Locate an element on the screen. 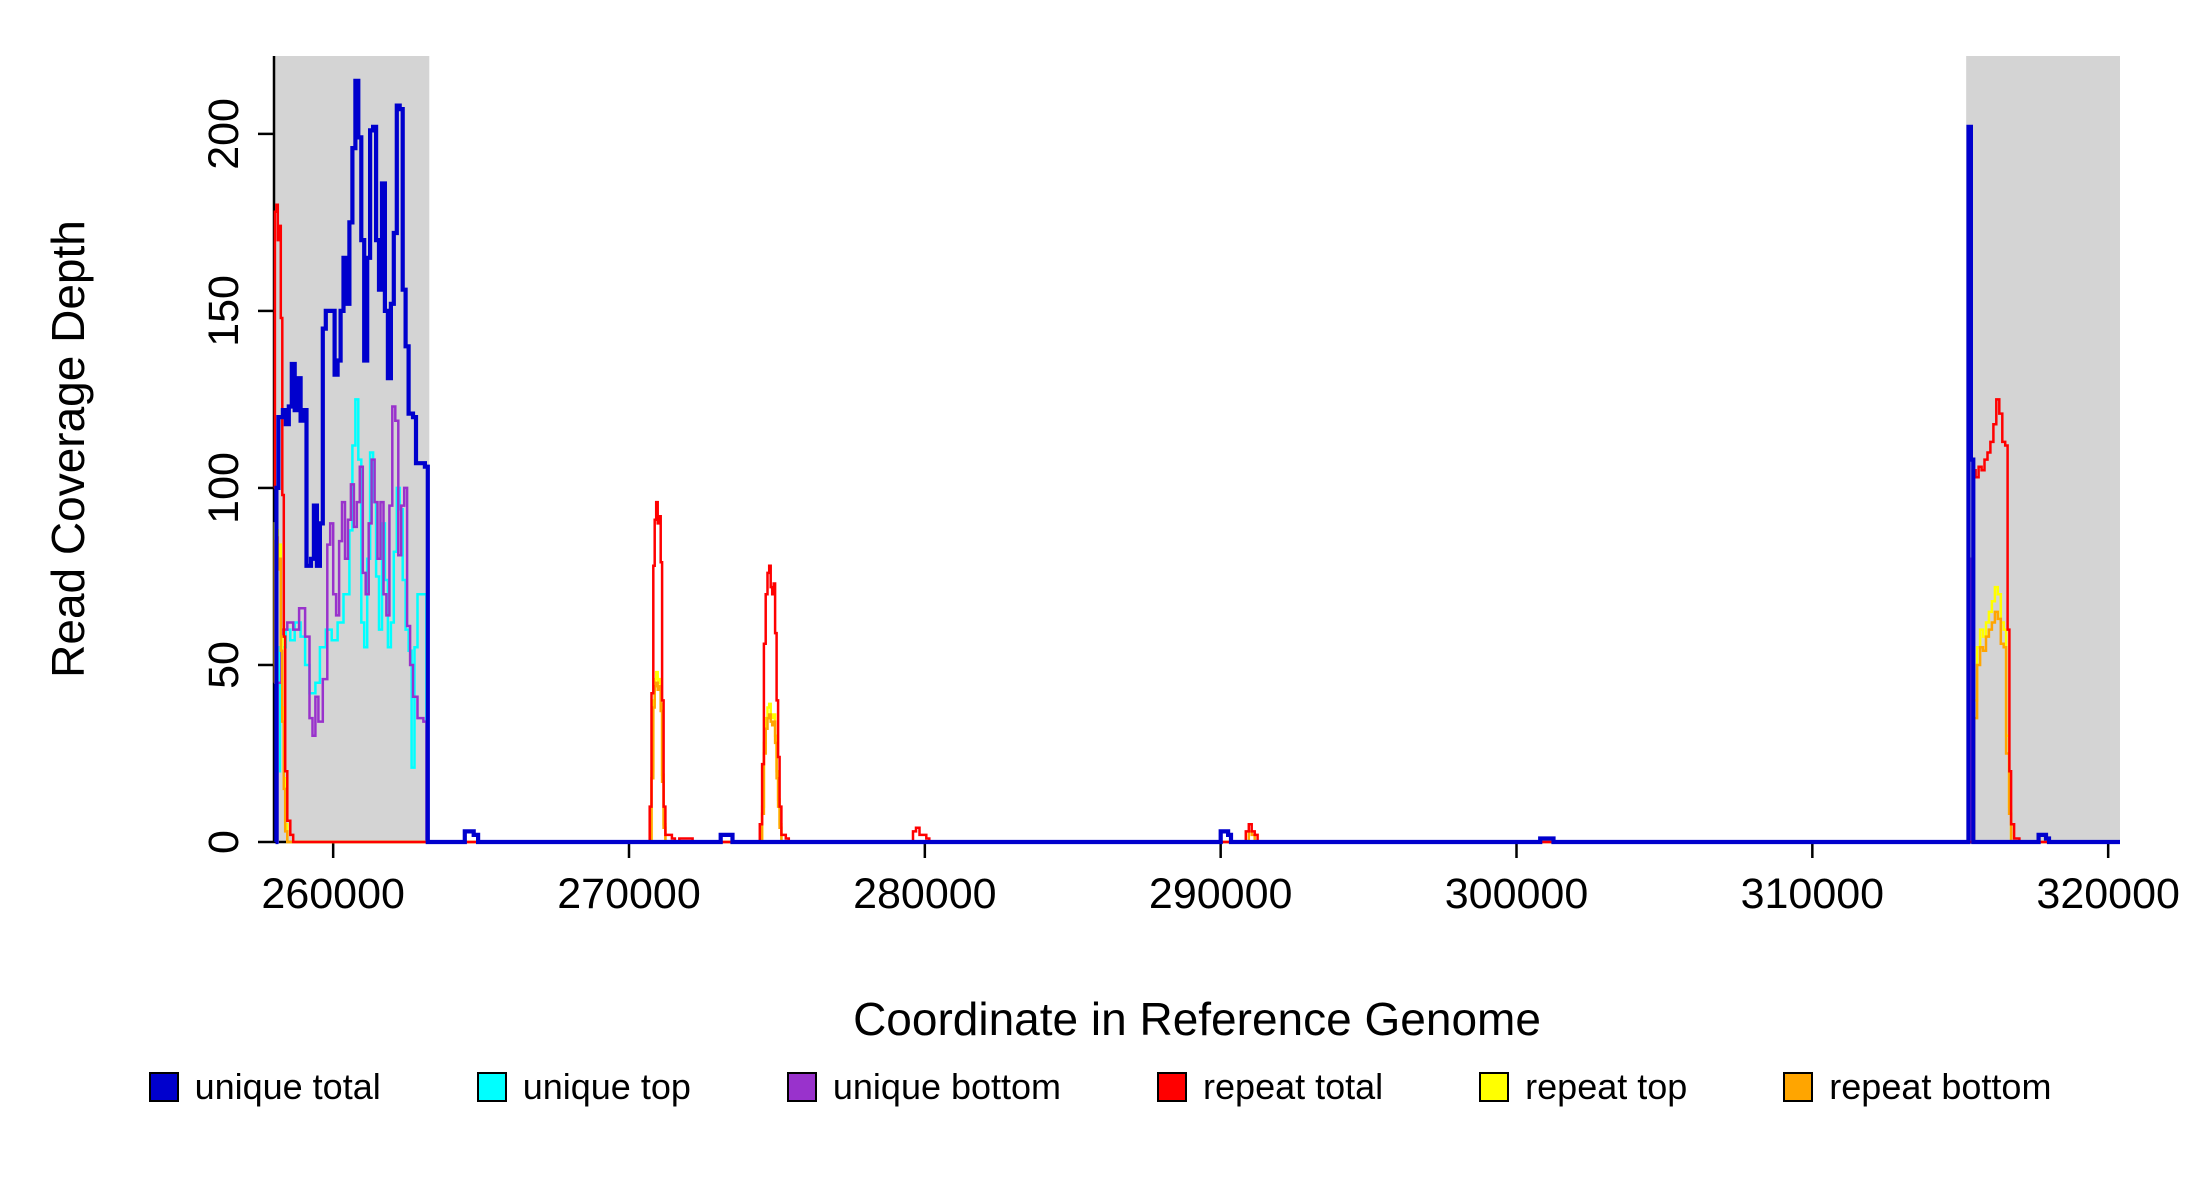 This screenshot has height=1200, width=2200. legend-swatch-unique-top is located at coordinates (491, 1087).